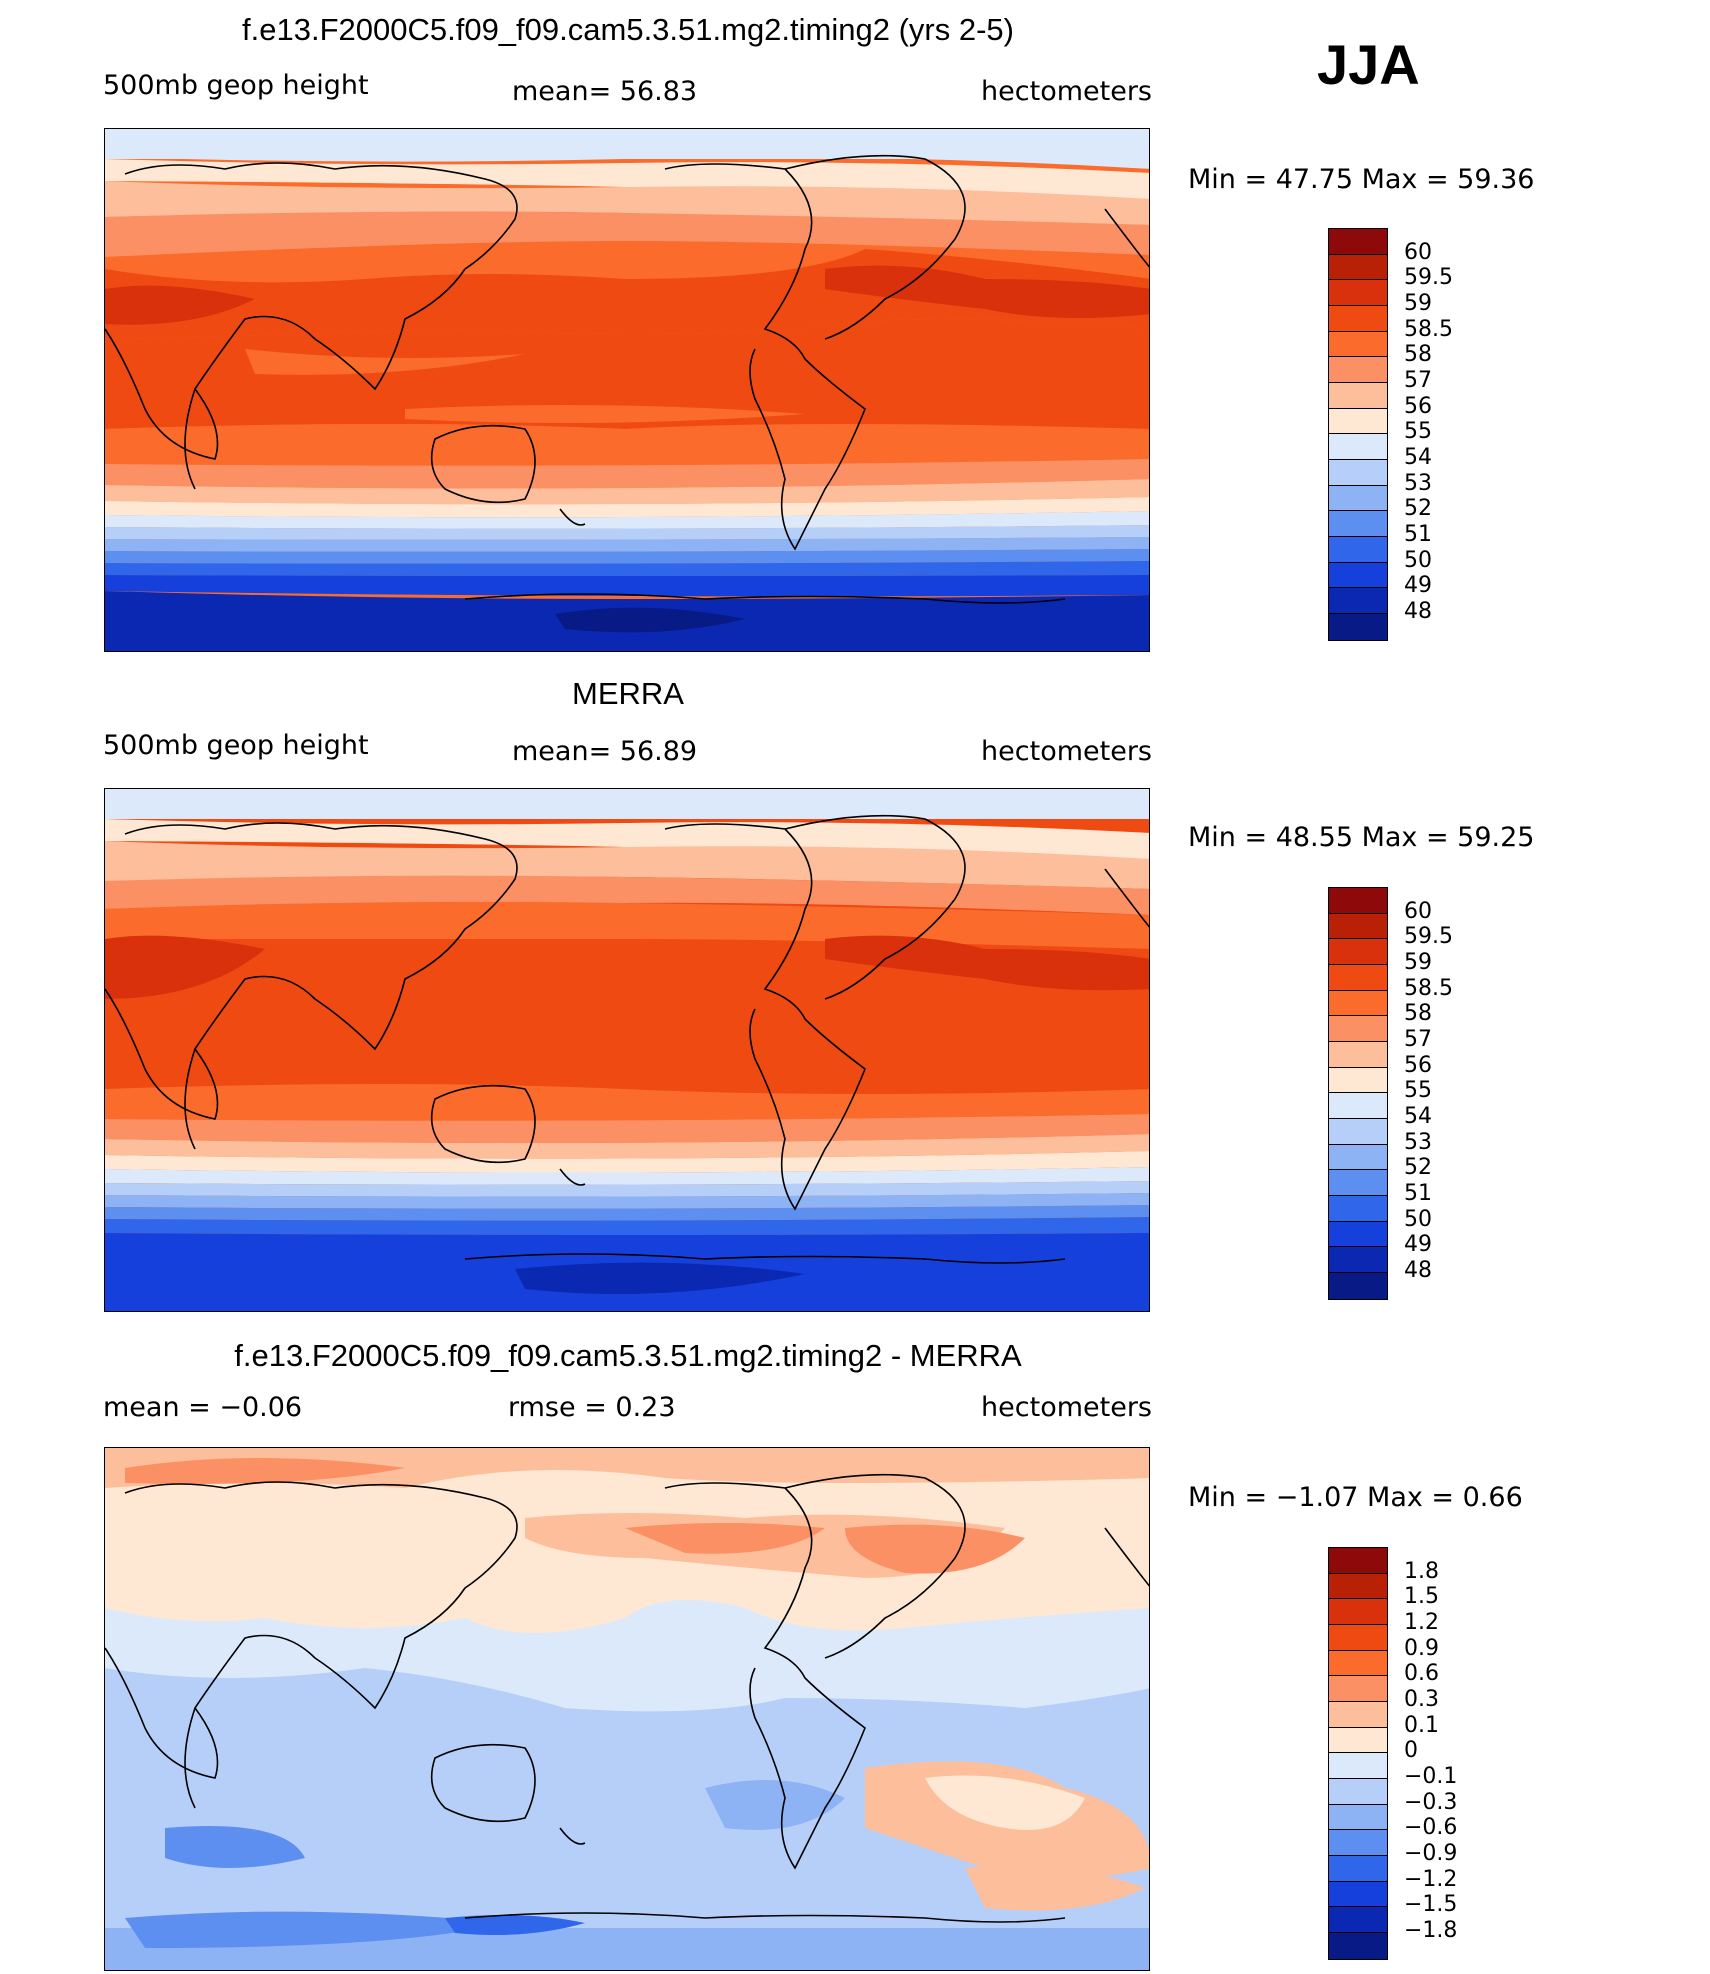 The width and height of the screenshot is (1710, 1974). I want to click on panel-2-units: hectometers, so click(1066, 751).